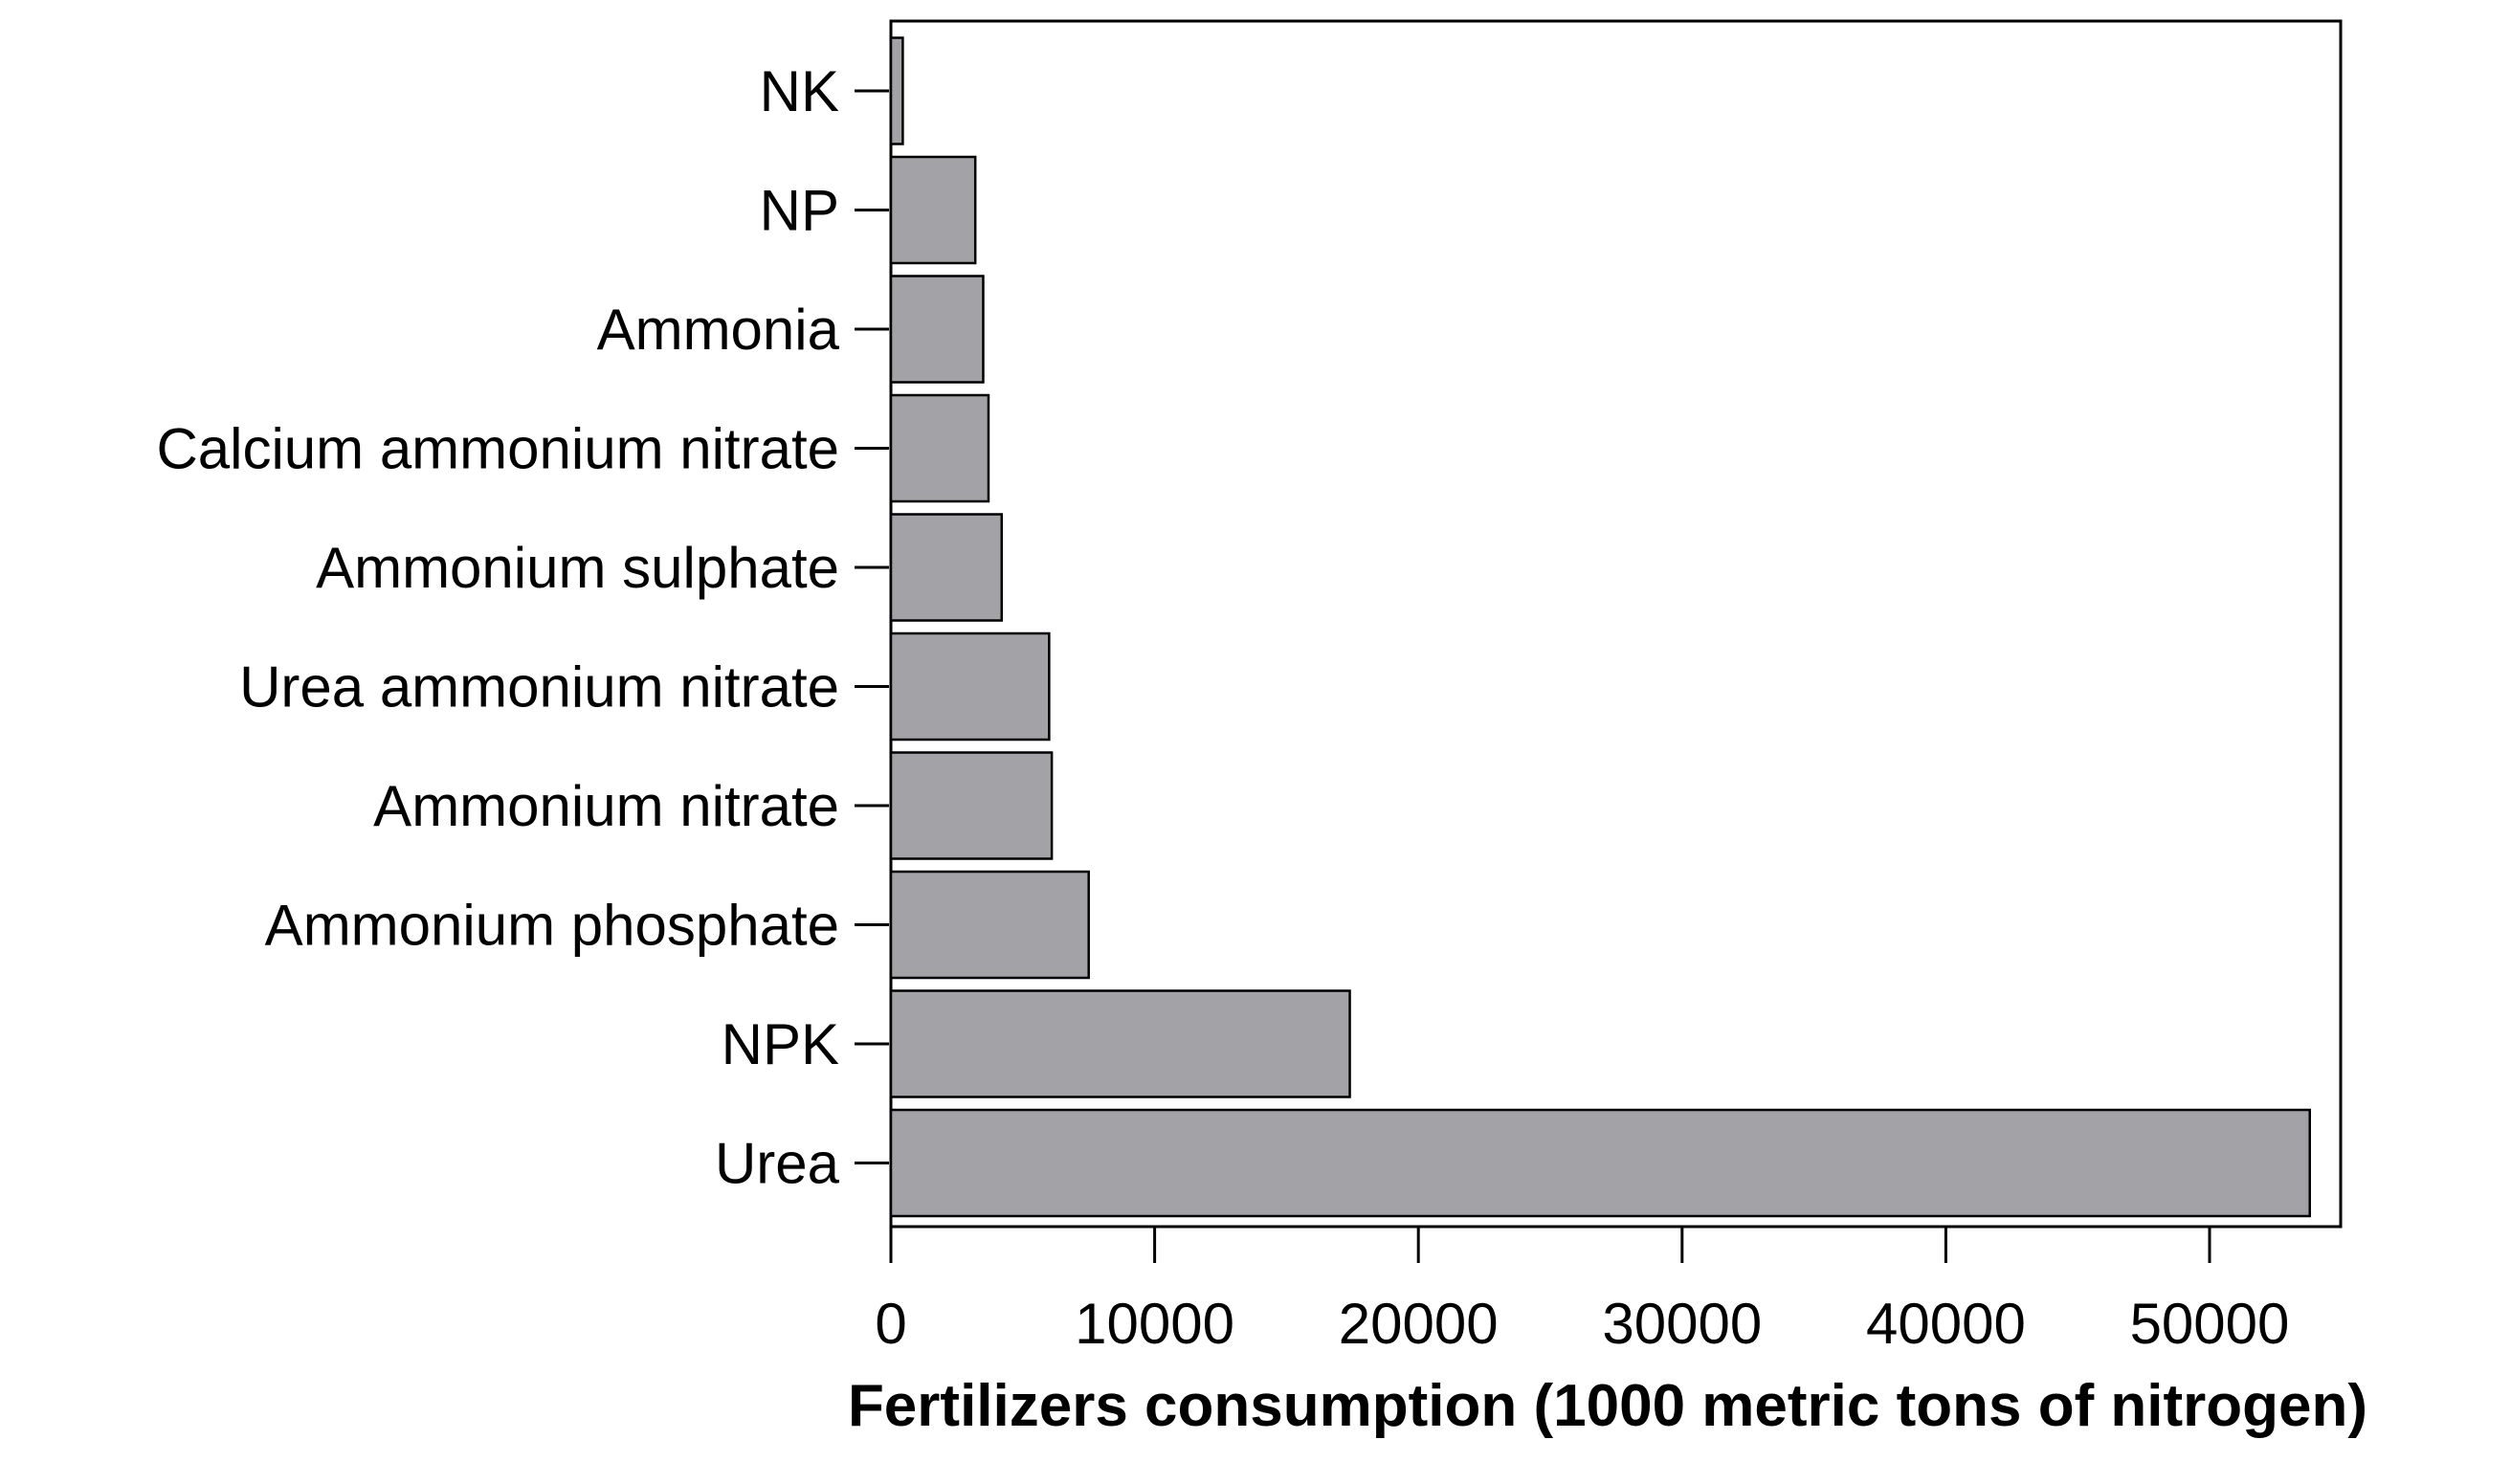 The image size is (2511, 1484). What do you see at coordinates (1600, 1163) in the screenshot?
I see `bar-urea` at bounding box center [1600, 1163].